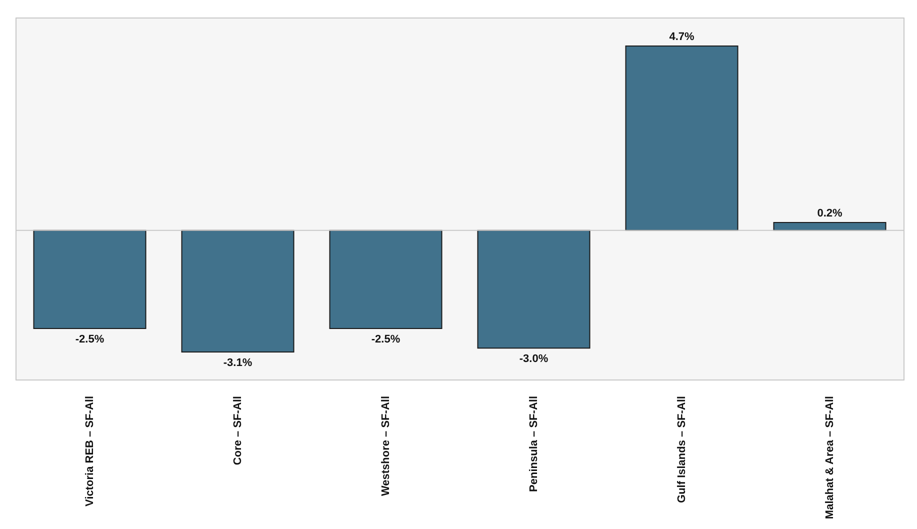  I want to click on data-label: -3.0%, so click(533, 359).